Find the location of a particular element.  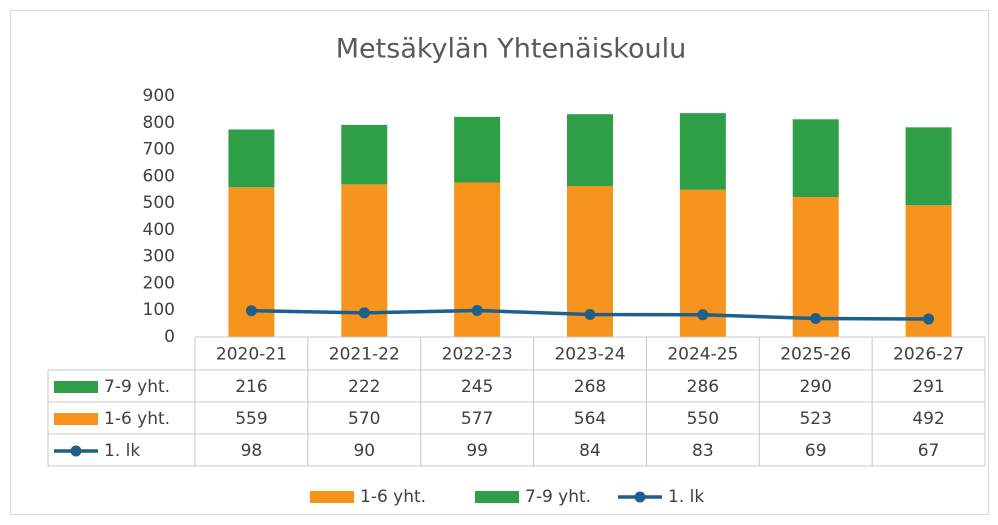

table-row-label: 1. lk is located at coordinates (122, 451).